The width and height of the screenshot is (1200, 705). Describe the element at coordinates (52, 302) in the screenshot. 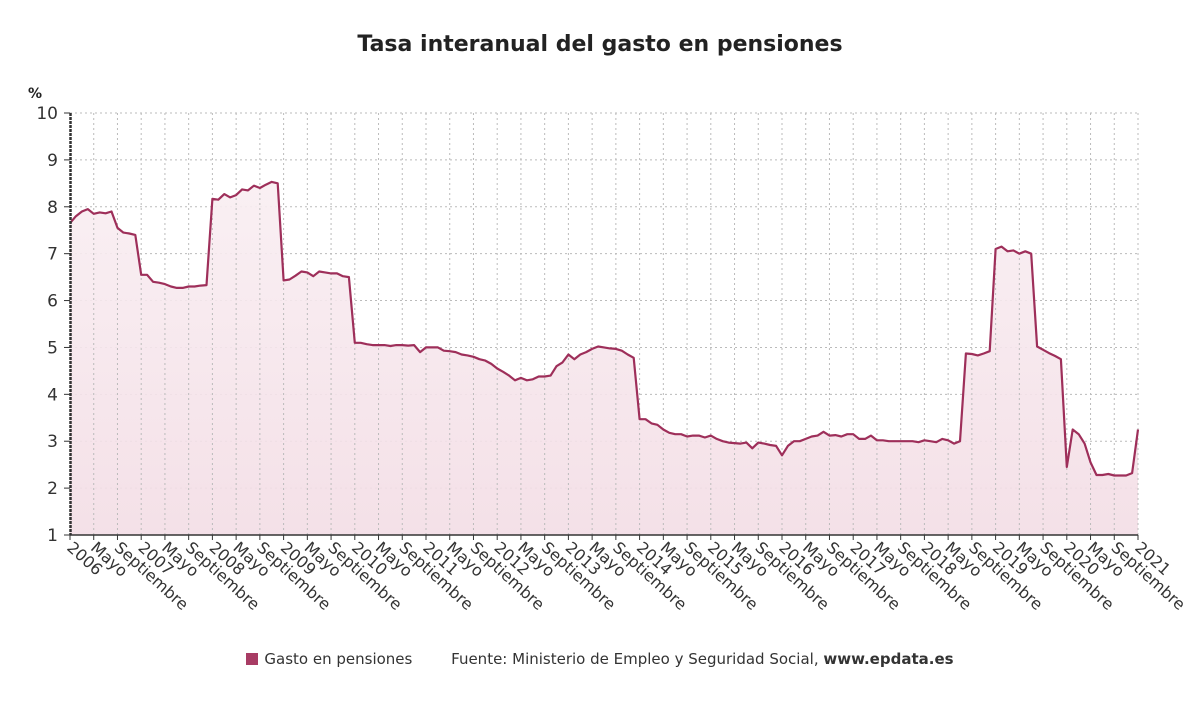

I see `y-tick-label: 6` at that location.